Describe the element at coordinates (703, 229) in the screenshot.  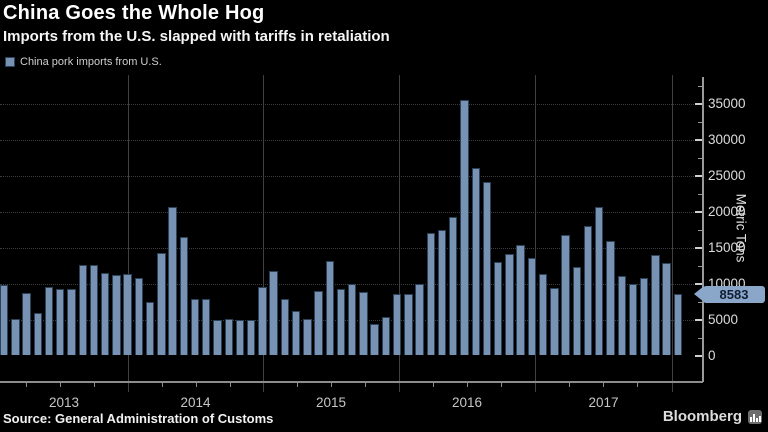
I see `y-axis-spine` at that location.